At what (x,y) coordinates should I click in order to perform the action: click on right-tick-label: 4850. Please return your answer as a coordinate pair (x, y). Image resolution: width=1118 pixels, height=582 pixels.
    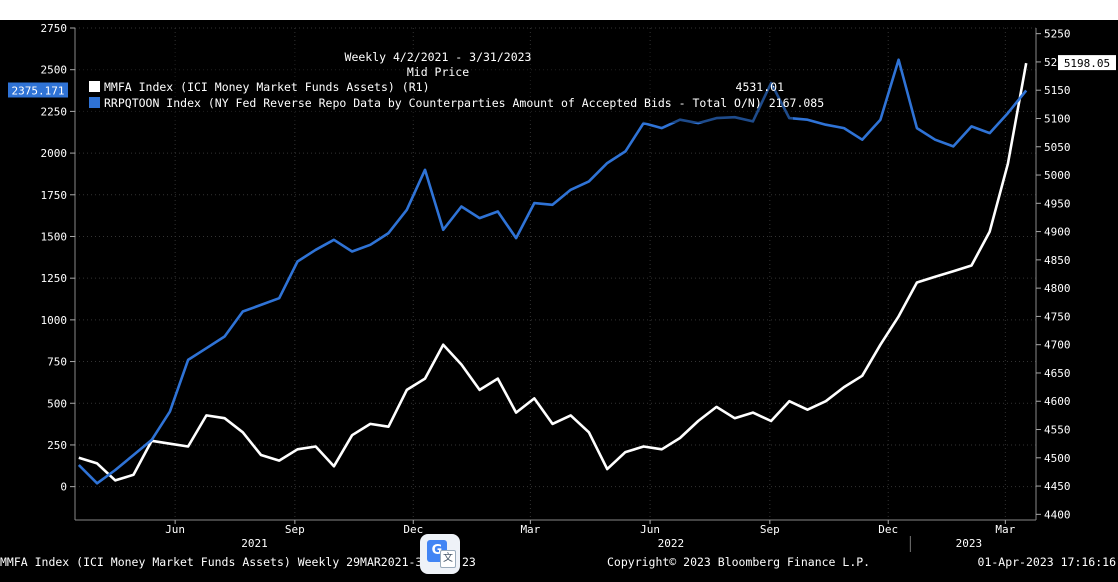
    Looking at the image, I should click on (1057, 260).